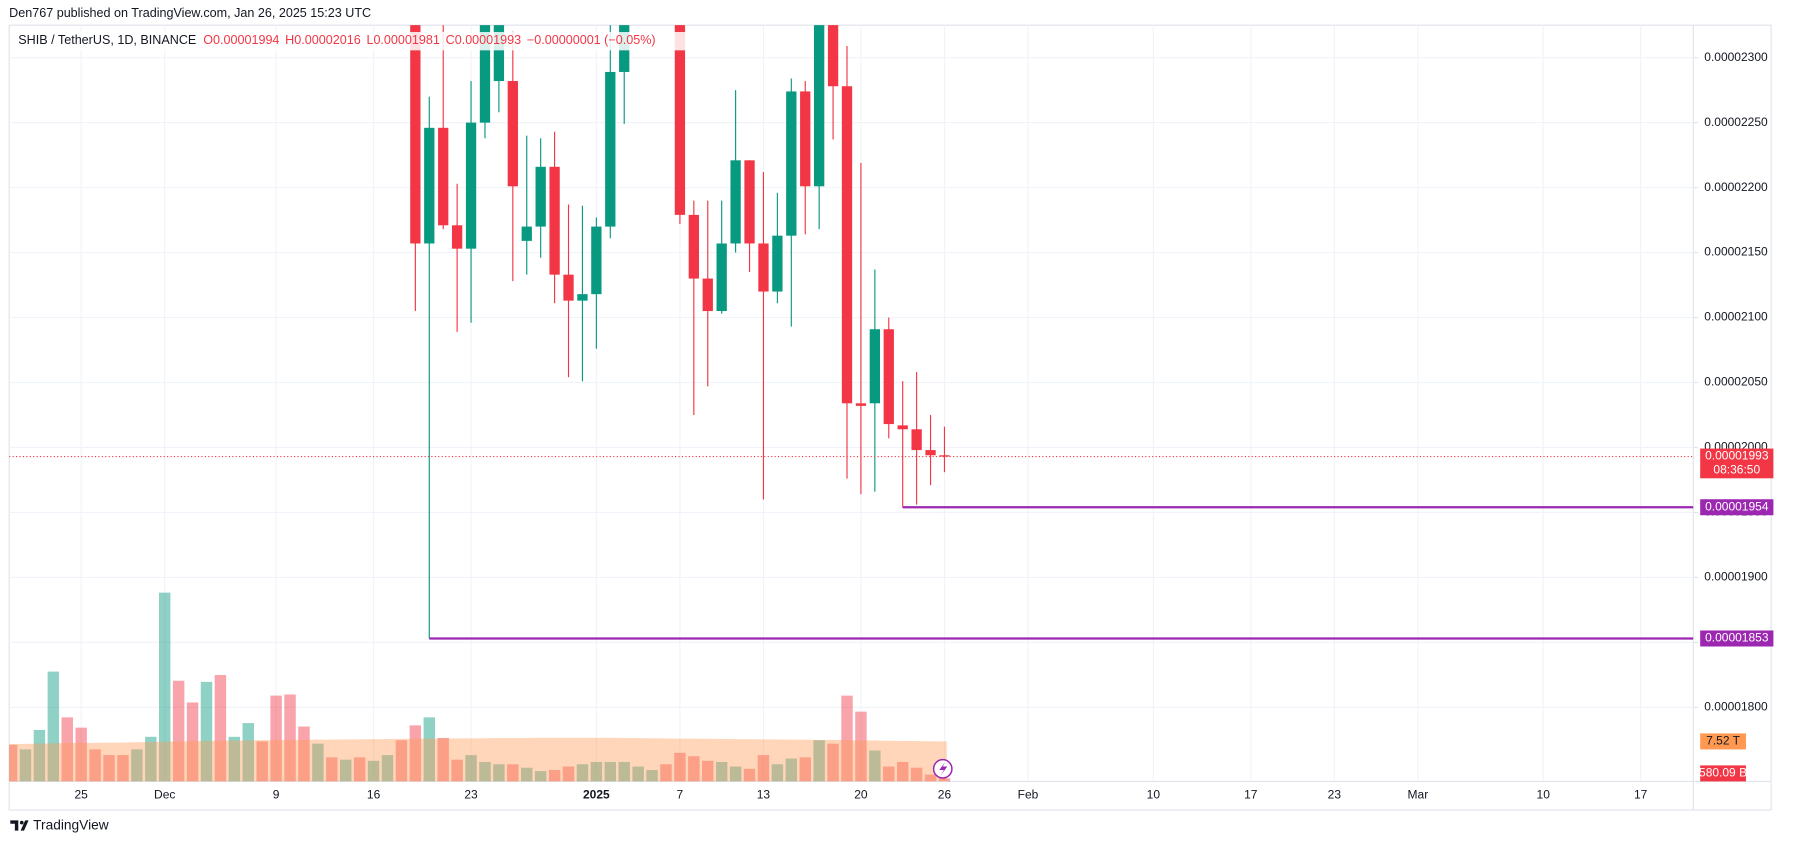 This screenshot has height=844, width=1794. I want to click on x-tick-label: 10, so click(1544, 794).